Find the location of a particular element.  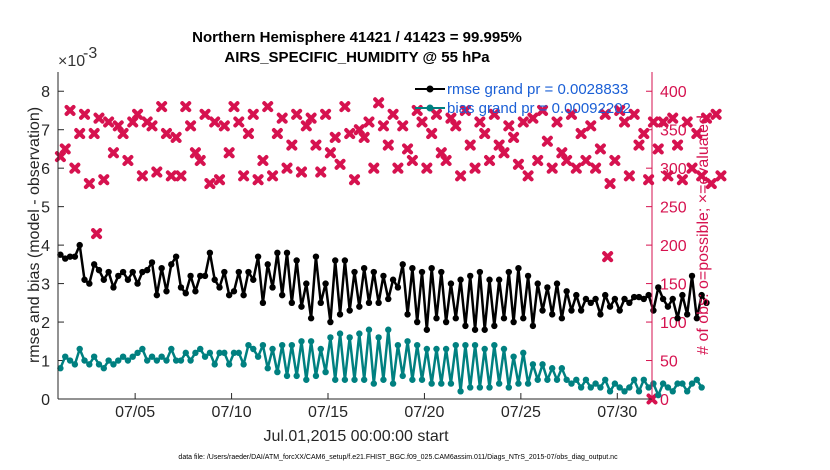

obs-possible-stroke is located at coordinates (97, 234).